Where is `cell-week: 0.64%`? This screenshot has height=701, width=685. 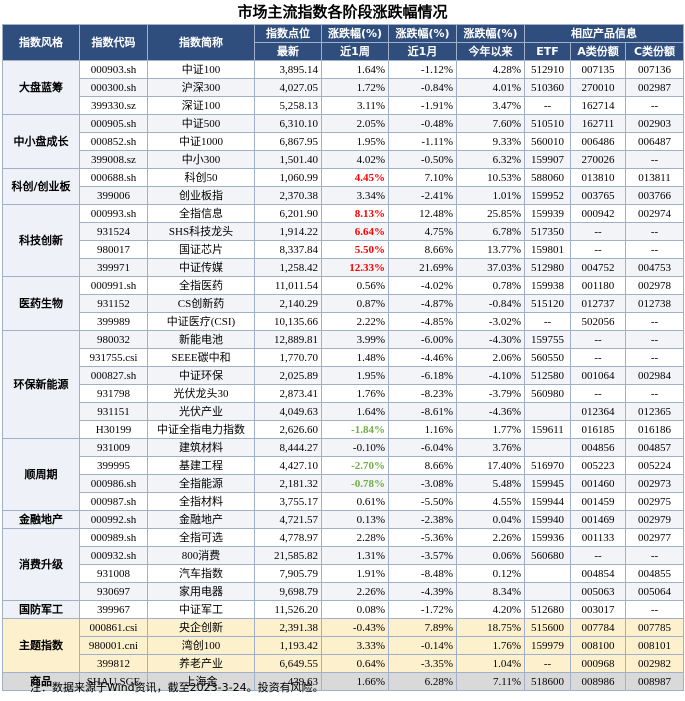 cell-week: 0.64% is located at coordinates (355, 663).